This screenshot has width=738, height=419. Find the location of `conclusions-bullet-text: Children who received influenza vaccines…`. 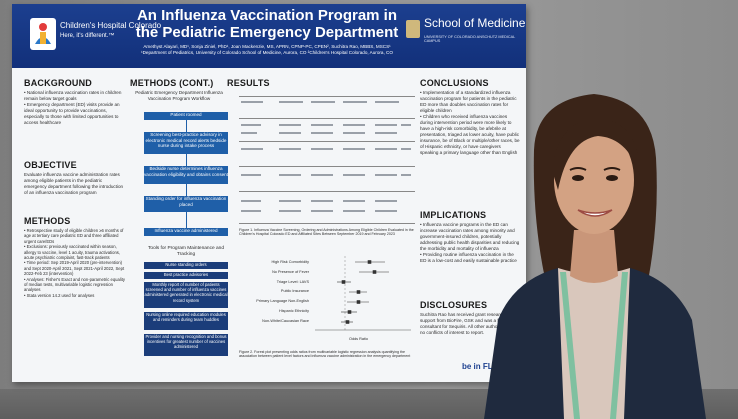

conclusions-bullet-text: Children who received influenza vaccines… is located at coordinates (470, 134).